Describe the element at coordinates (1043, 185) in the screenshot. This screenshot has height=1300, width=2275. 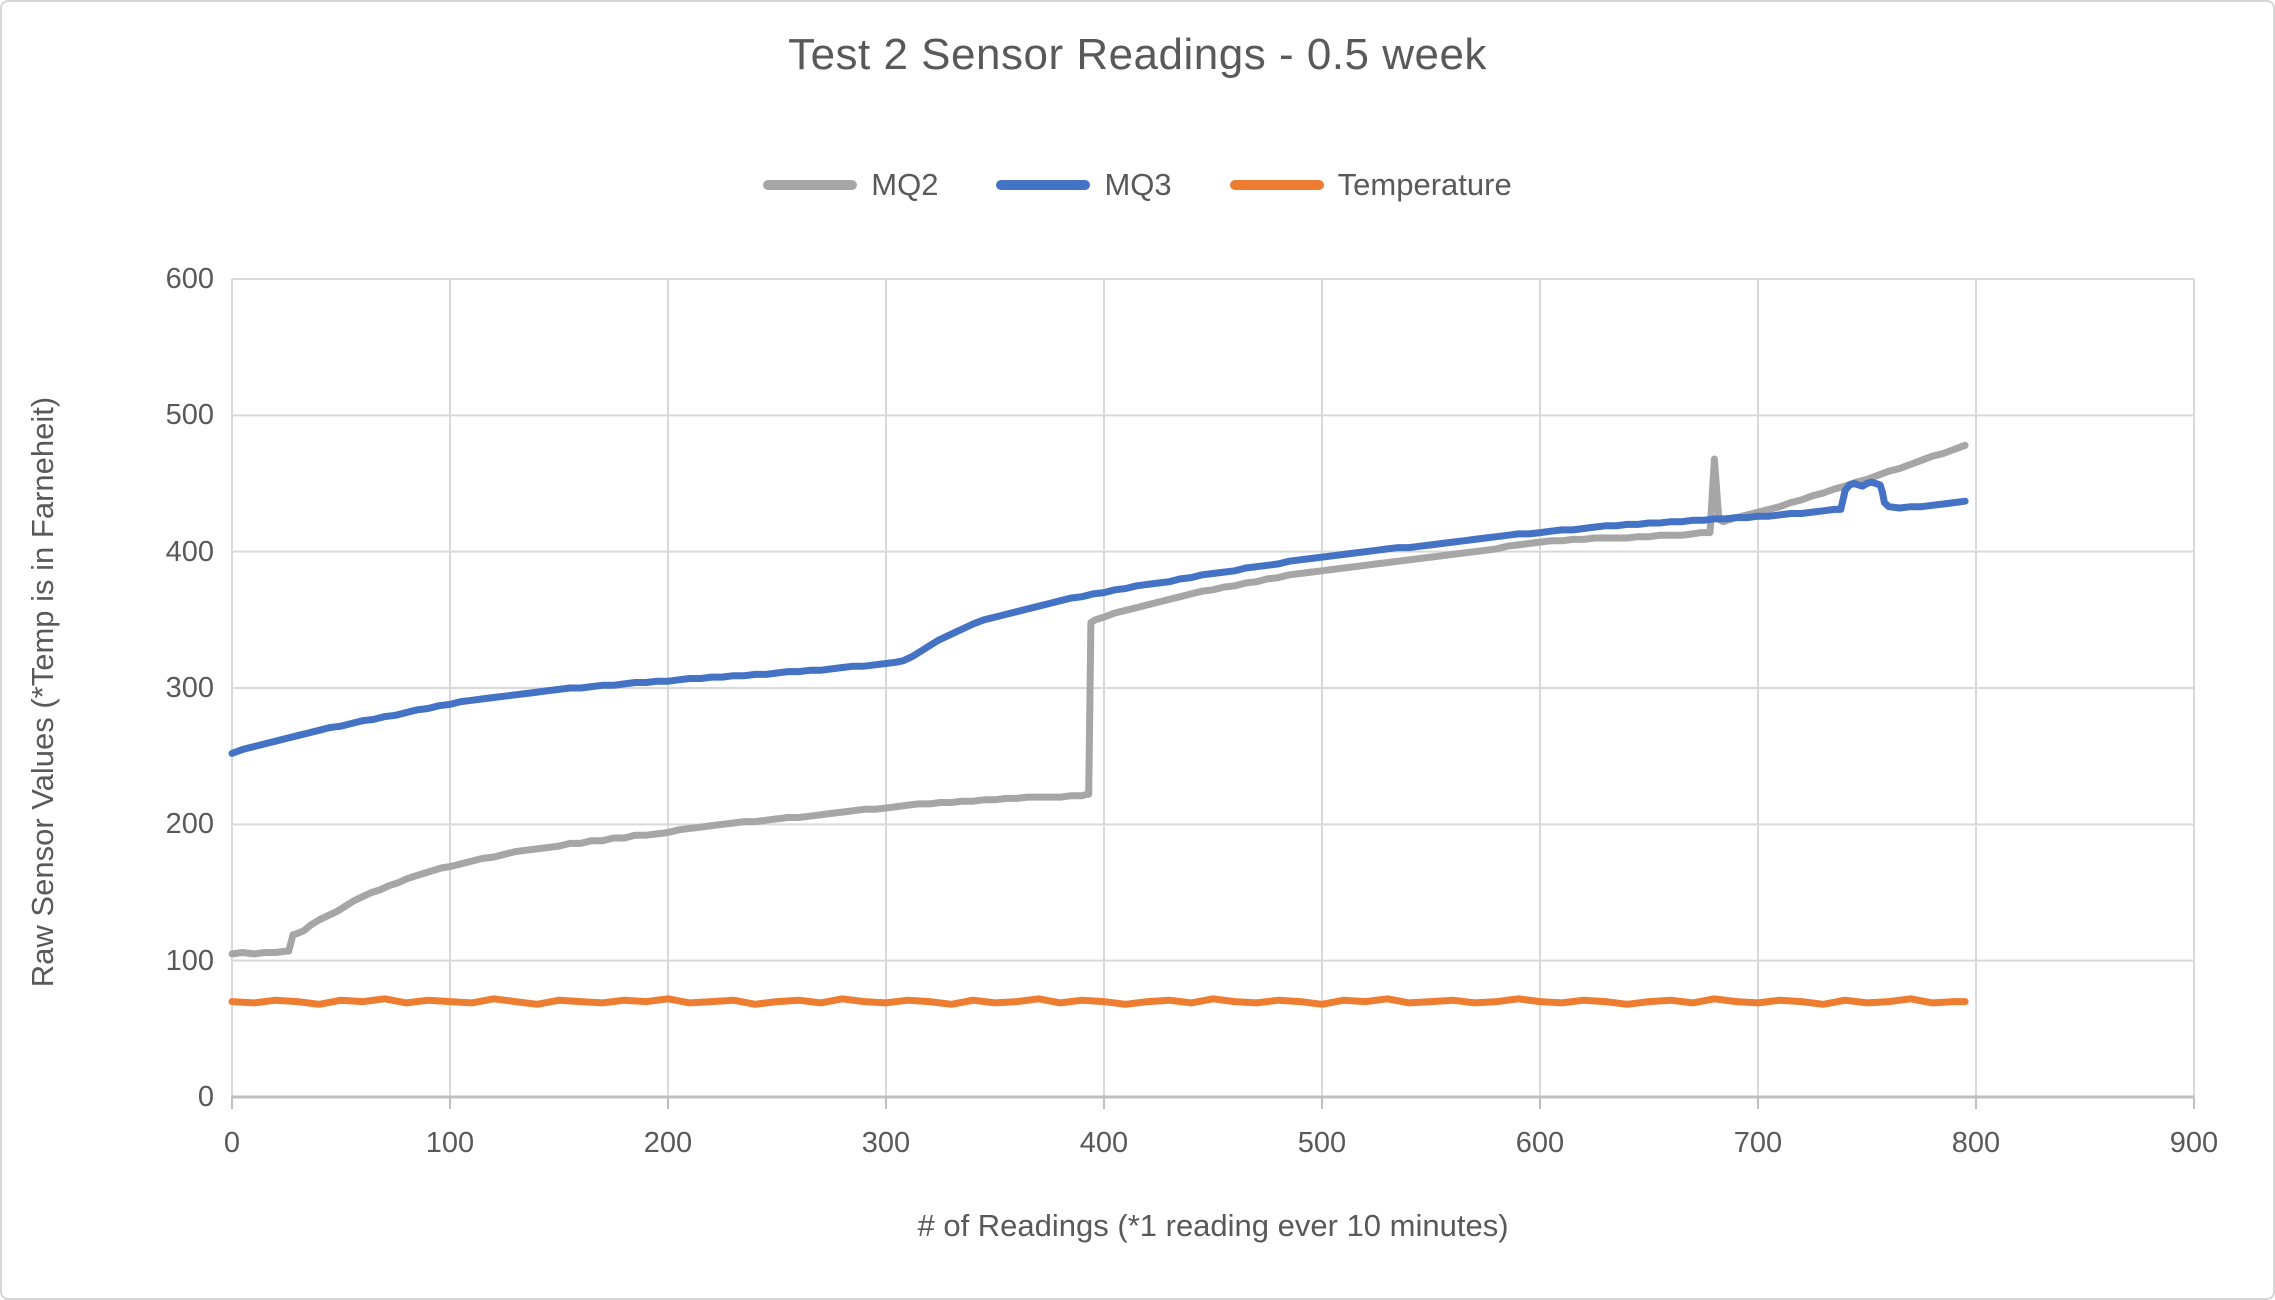
I see `legend-swatch-mq3-icon` at that location.